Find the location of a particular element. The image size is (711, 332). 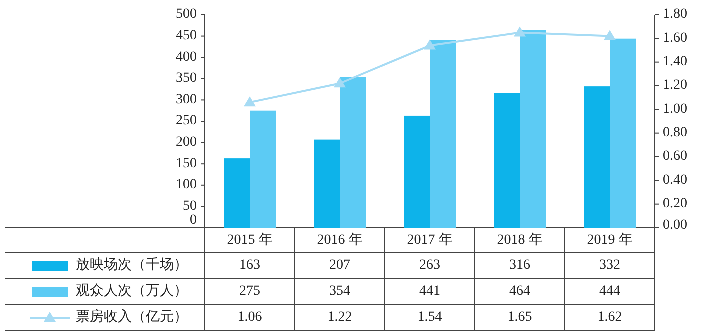

data-label: 275 is located at coordinates (250, 292).